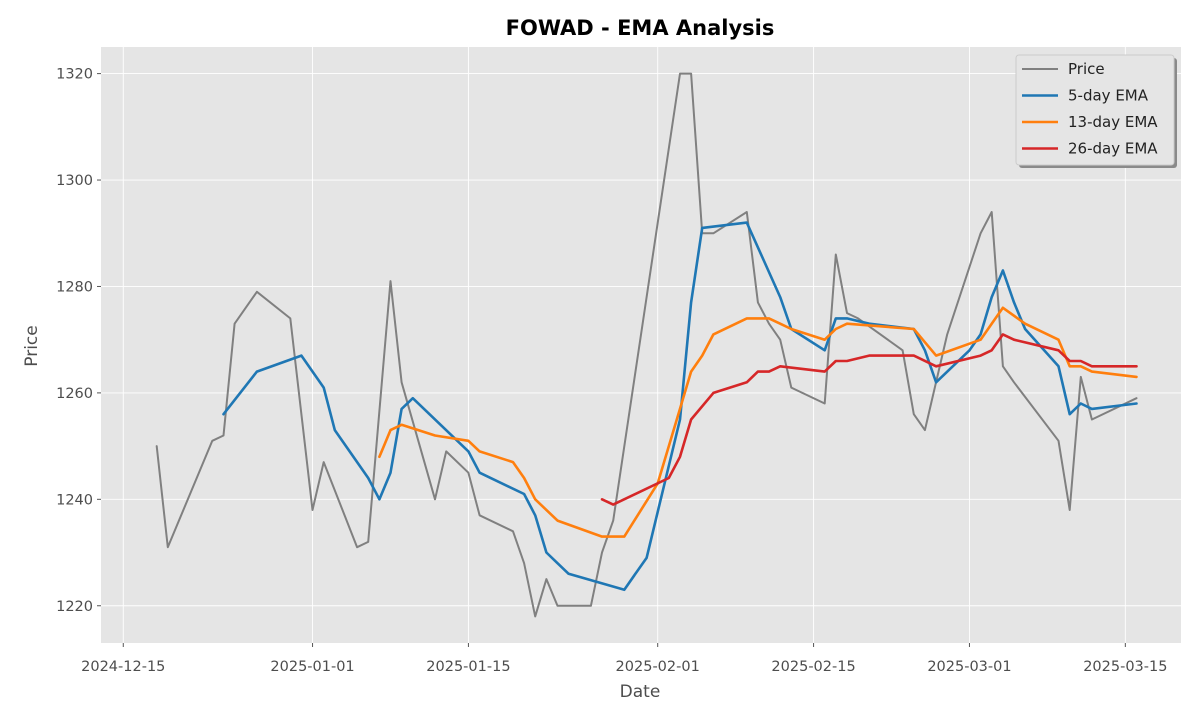  What do you see at coordinates (78, 341) in the screenshot?
I see `y-axis: 1220 1240 1260 1280 1300 1320` at bounding box center [78, 341].